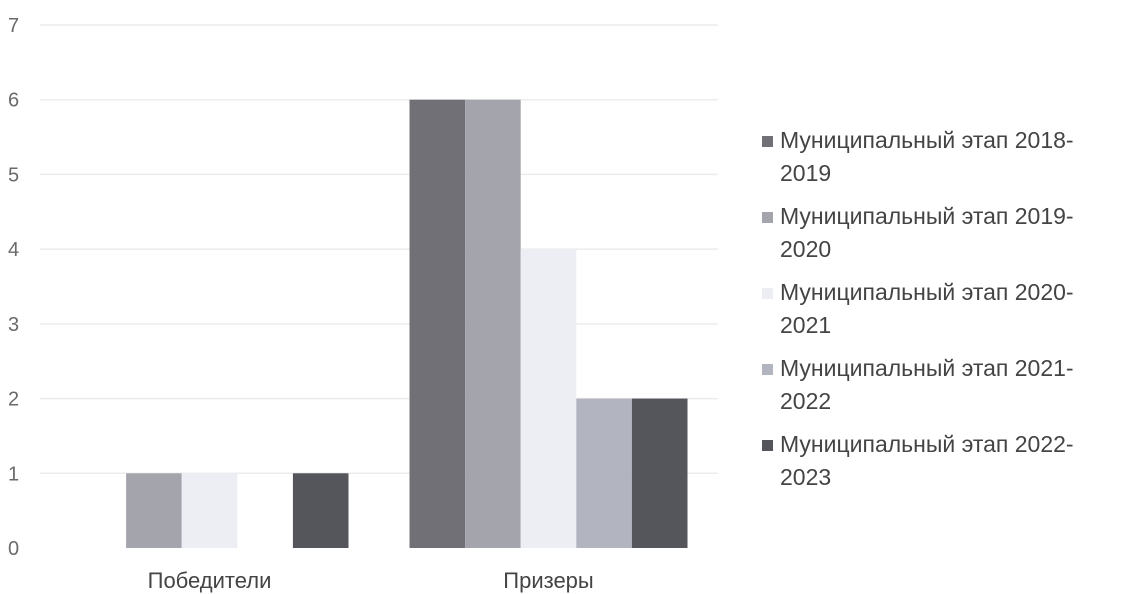 The image size is (1123, 594). I want to click on legend-label: Муниципальный этап 2020-2021, so click(927, 308).